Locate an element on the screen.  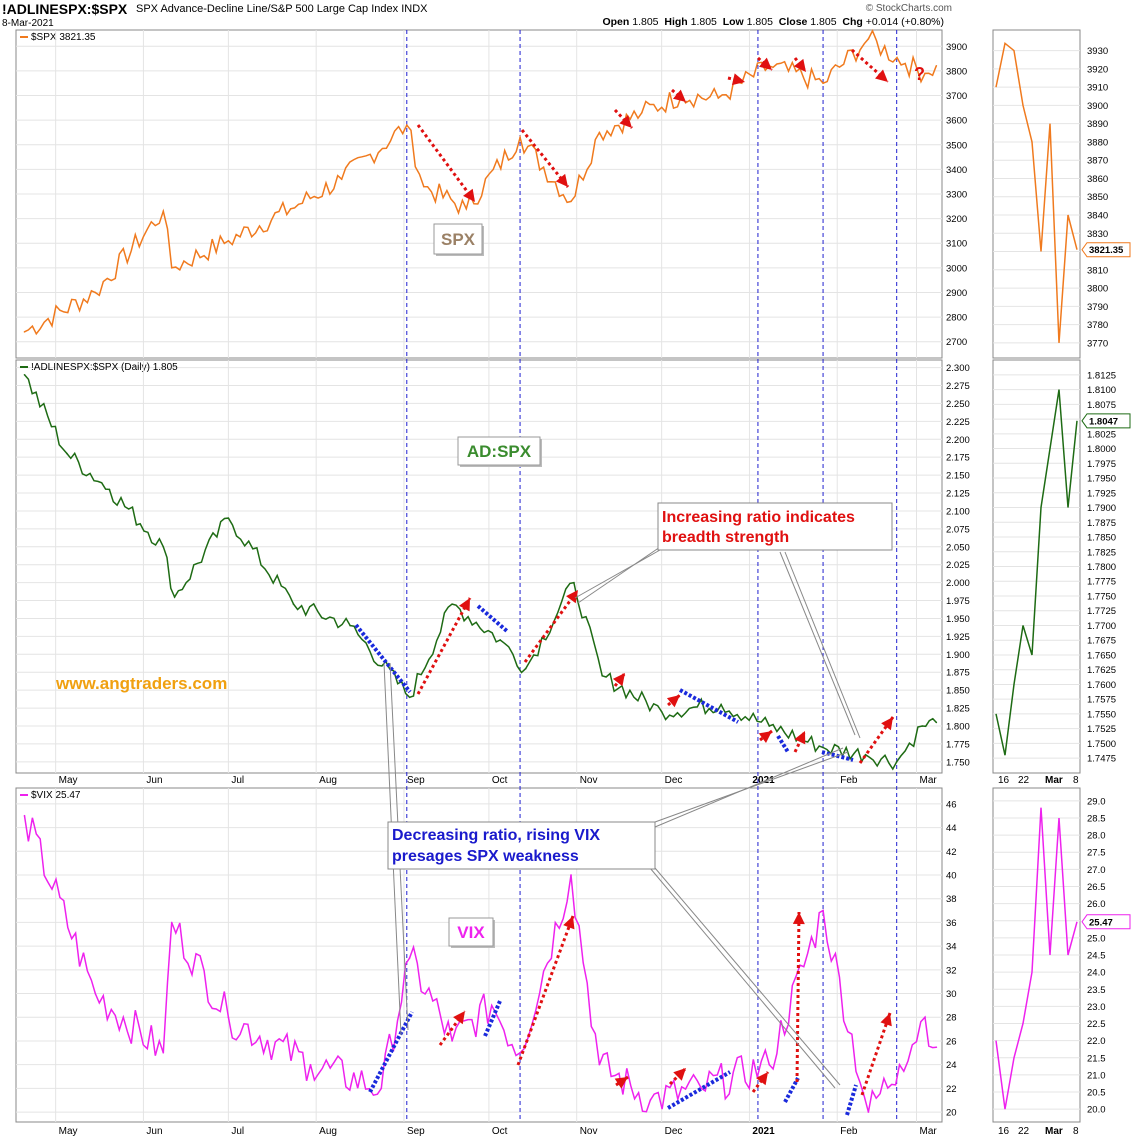
inset-y-tick-label: 23.0 is located at coordinates (1096, 1007).